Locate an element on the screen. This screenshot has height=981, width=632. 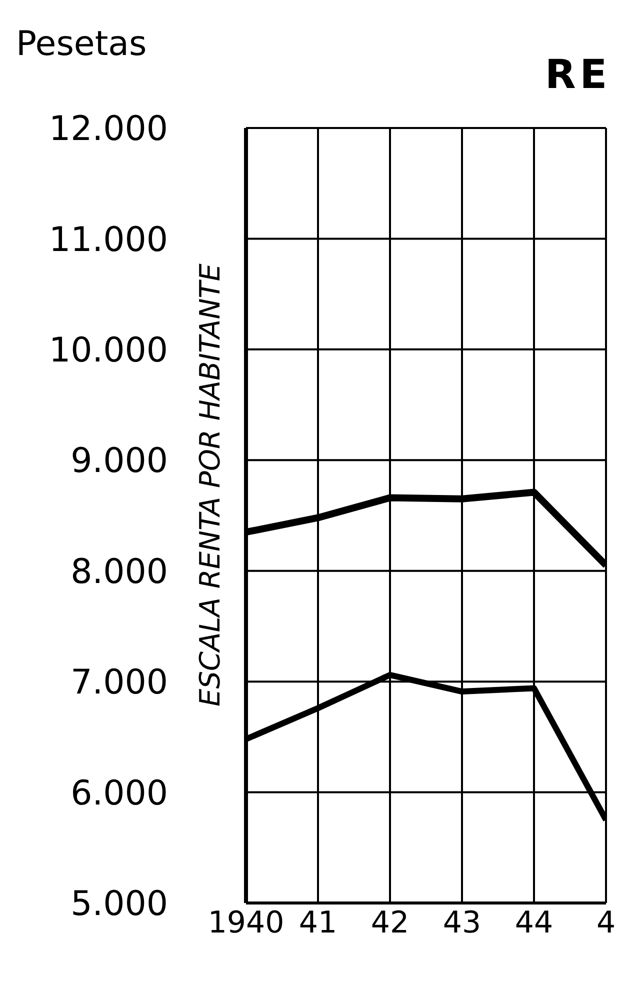
y-tick-label: 11.000 is located at coordinates (108, 240).